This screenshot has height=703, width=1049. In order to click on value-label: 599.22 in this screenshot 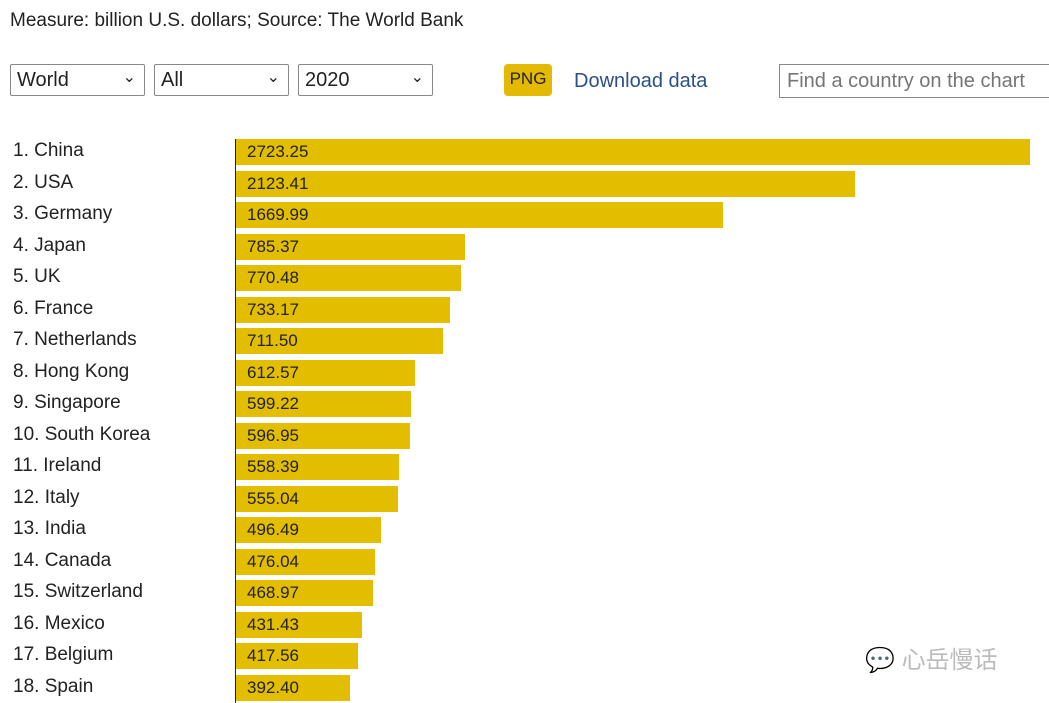, I will do `click(273, 403)`.